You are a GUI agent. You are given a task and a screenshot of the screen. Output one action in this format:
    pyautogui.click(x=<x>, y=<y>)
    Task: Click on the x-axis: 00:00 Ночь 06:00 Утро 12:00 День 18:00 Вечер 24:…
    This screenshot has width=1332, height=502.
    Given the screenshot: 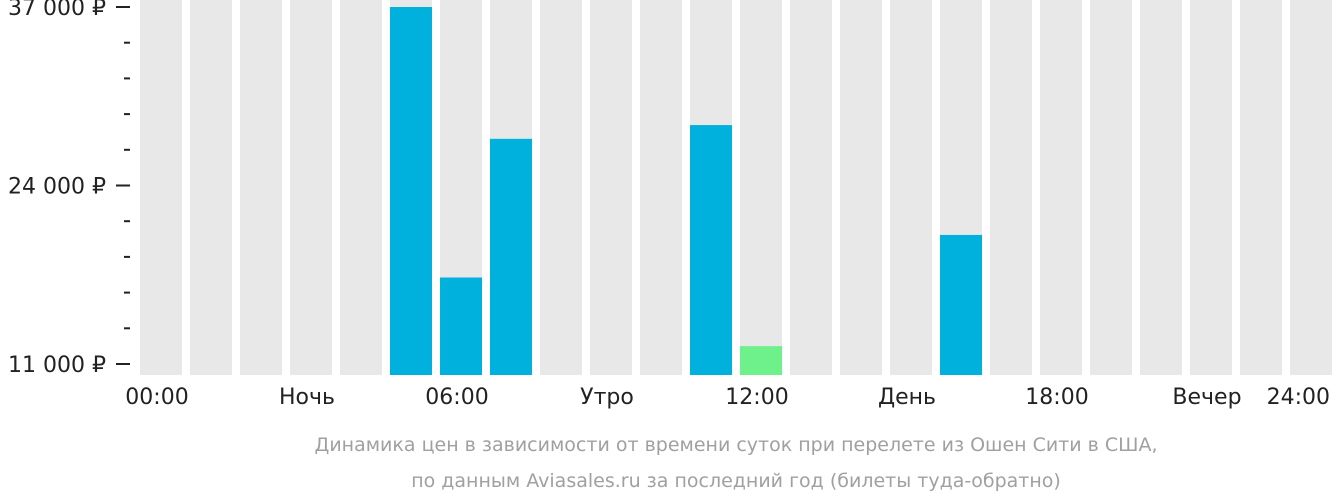 What is the action you would take?
    pyautogui.click(x=727, y=397)
    